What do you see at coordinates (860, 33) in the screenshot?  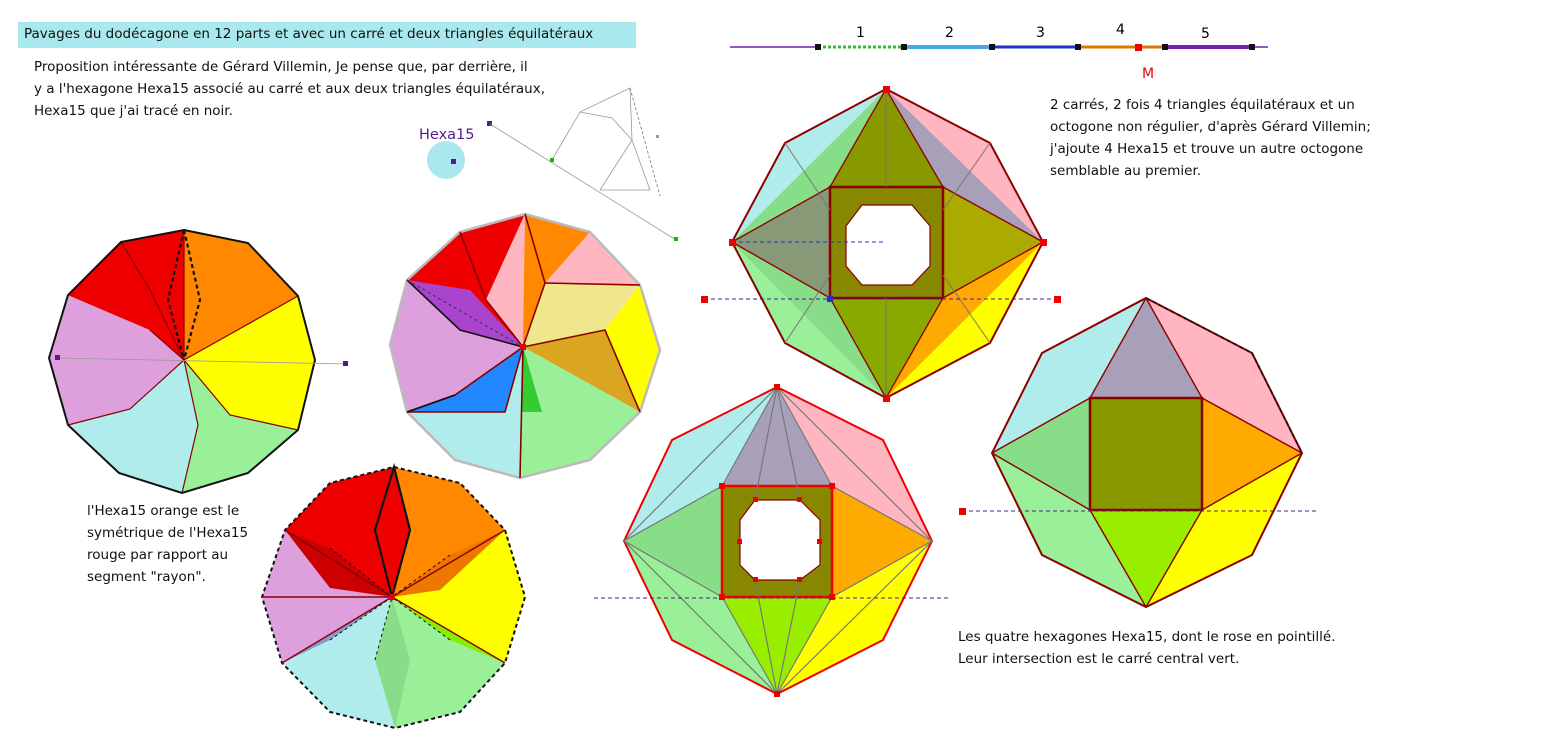 I see `slider-label-1: 1` at bounding box center [860, 33].